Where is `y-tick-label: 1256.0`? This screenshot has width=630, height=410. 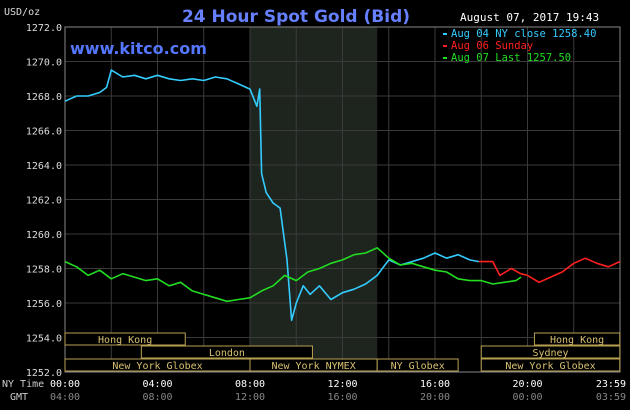 y-tick-label: 1256.0 is located at coordinates (44, 304).